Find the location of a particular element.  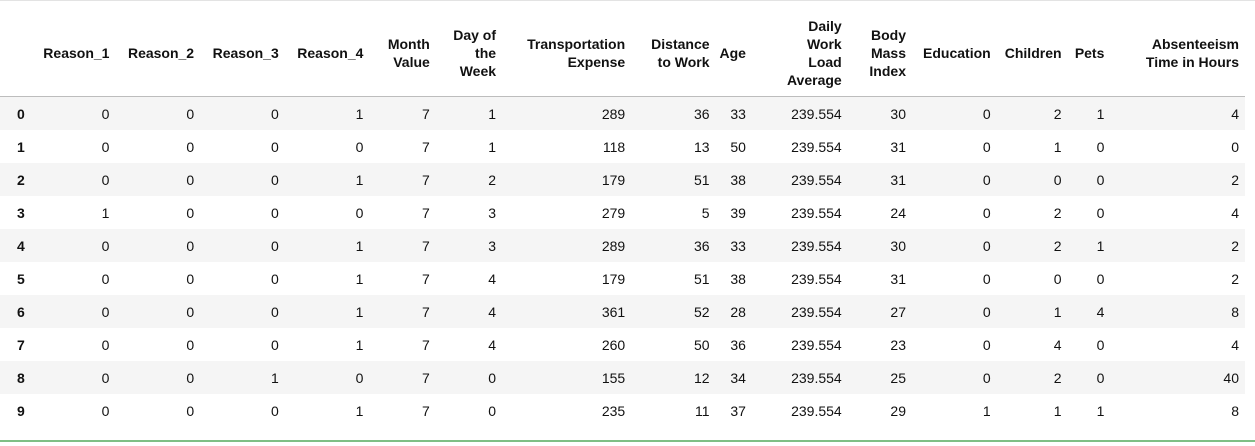

cell-transportation-expense: 361 is located at coordinates (613, 311).